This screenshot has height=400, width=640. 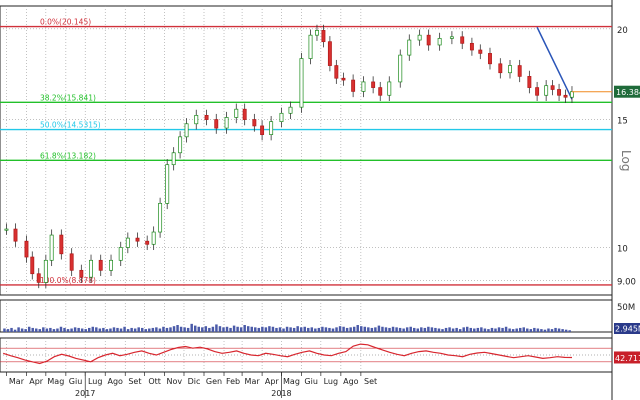 What do you see at coordinates (17, 381) in the screenshot?
I see `x-tick-label: Mar` at bounding box center [17, 381].